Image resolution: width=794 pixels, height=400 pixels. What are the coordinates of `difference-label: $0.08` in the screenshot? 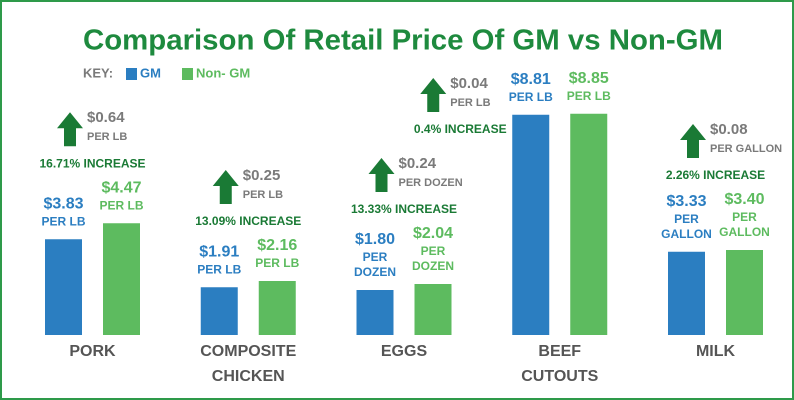 It's located at (729, 129).